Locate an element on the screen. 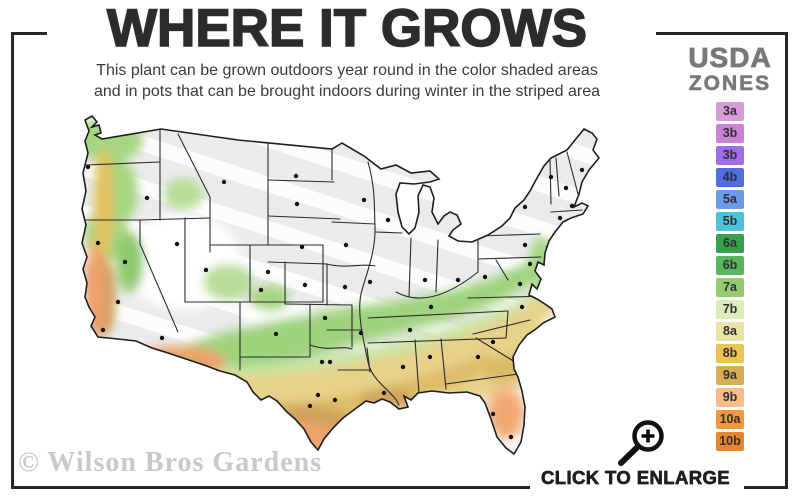 This screenshot has width=800, height=500. zone-legend: 3a 3b 3b 4b 5a 5b 6a 6b 7a 7b 8a 8b 9a 9b 10a 10b is located at coordinates (730, 278).